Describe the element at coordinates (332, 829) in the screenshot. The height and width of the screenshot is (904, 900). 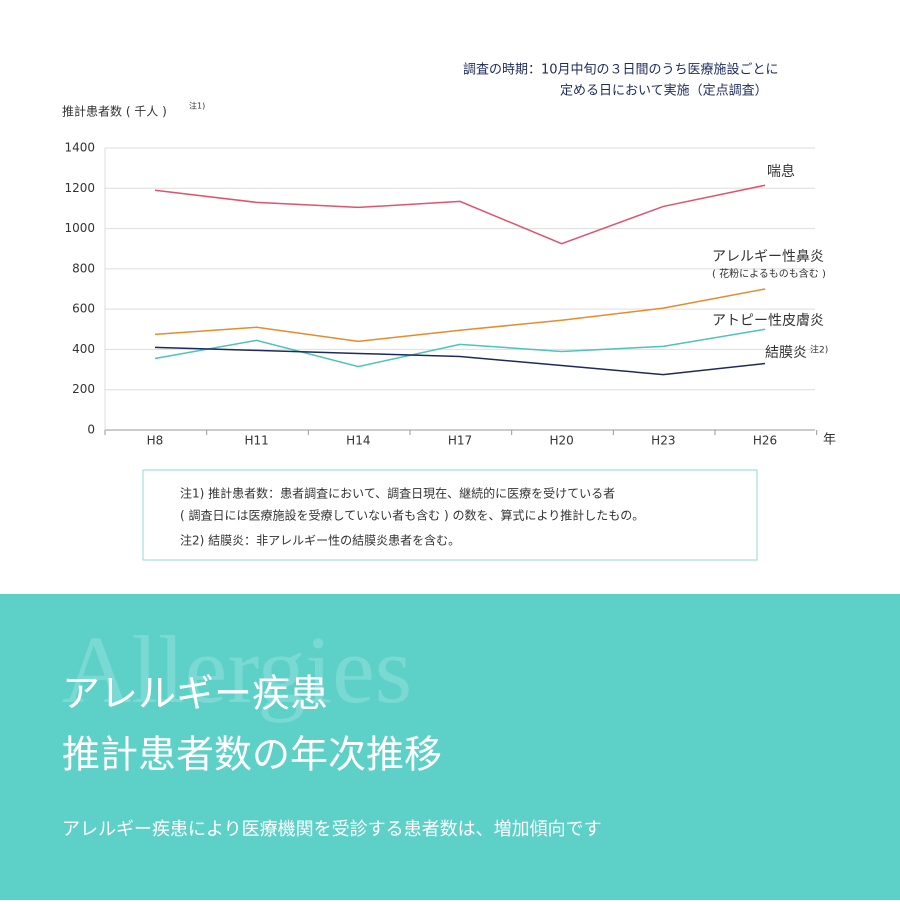
I see `banner-subtitle: アレルギー疾患により医療機関を受診する患者数は、増加傾向です` at that location.